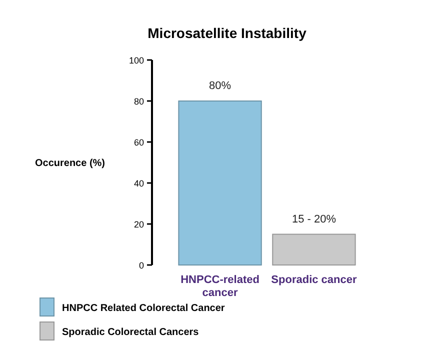 The width and height of the screenshot is (434, 349). What do you see at coordinates (139, 225) in the screenshot?
I see `y-tick-label: 20` at bounding box center [139, 225].